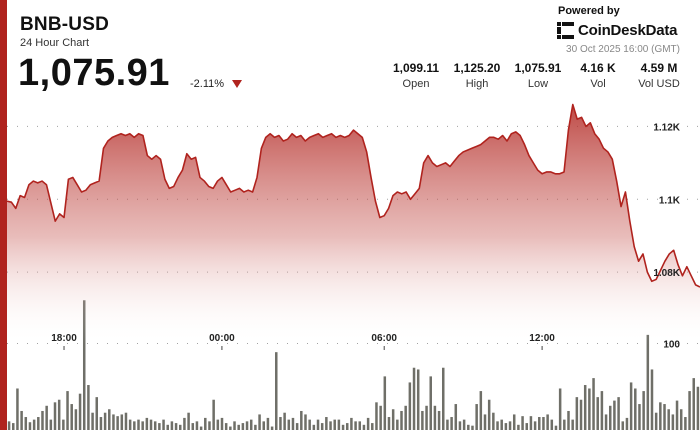 The height and width of the screenshot is (430, 700). I want to click on coindesk-logo-icon, so click(565, 30).